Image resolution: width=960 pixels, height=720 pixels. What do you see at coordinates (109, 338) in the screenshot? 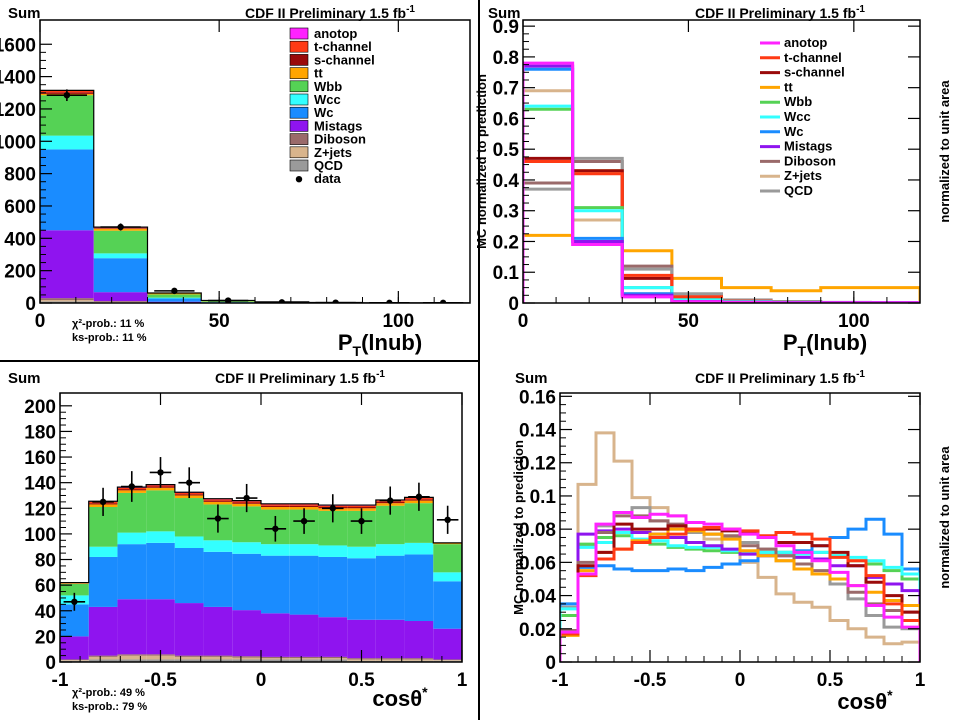
I see `annotation-1: ks-prob.: 11 %` at bounding box center [109, 338].